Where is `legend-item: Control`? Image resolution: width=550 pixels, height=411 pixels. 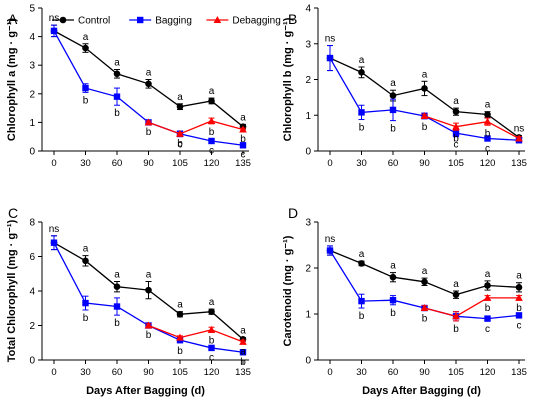
legend-item: Control is located at coordinates (81, 21).